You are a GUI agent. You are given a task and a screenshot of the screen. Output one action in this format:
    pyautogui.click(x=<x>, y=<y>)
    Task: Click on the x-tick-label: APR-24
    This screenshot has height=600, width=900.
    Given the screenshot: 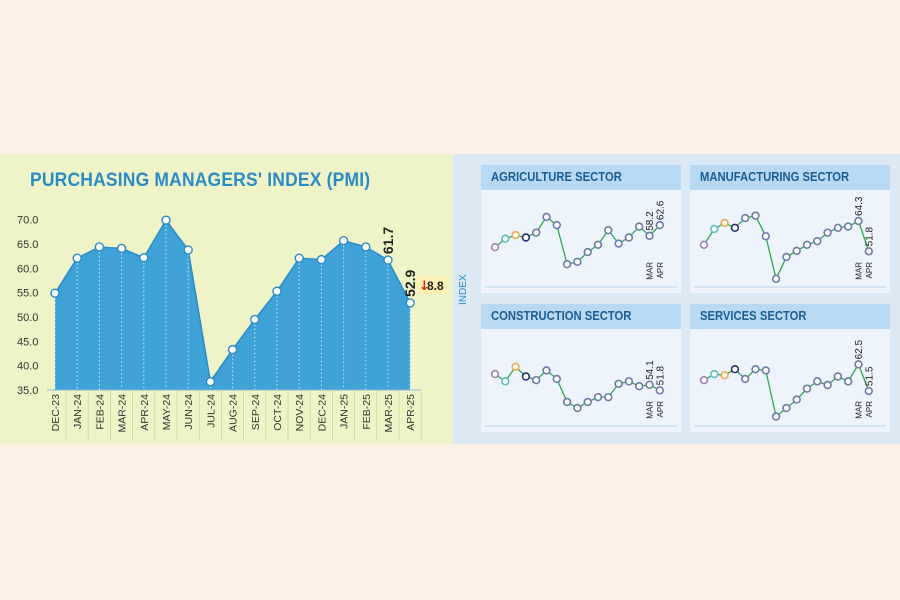 What is the action you would take?
    pyautogui.click(x=145, y=412)
    